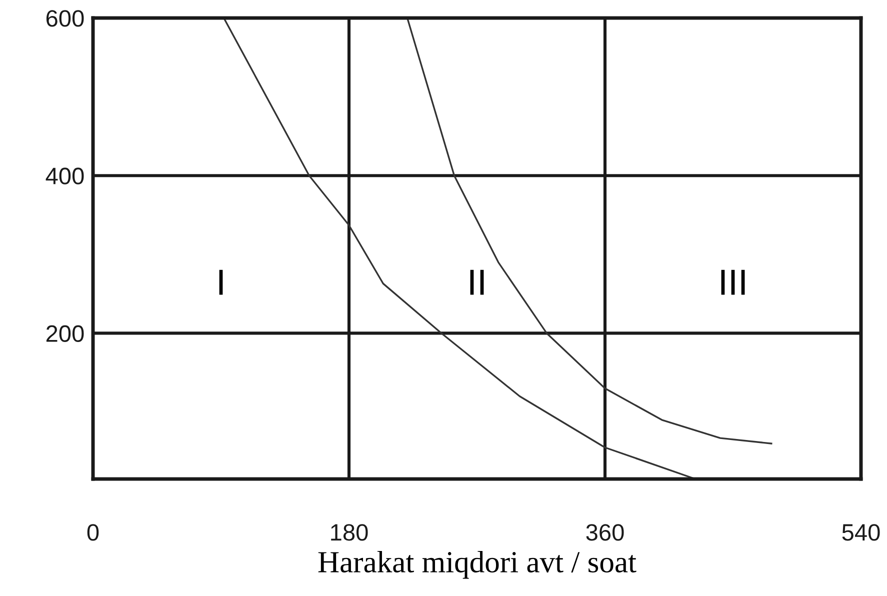  I want to click on x-tick-label: 0, so click(93, 532).